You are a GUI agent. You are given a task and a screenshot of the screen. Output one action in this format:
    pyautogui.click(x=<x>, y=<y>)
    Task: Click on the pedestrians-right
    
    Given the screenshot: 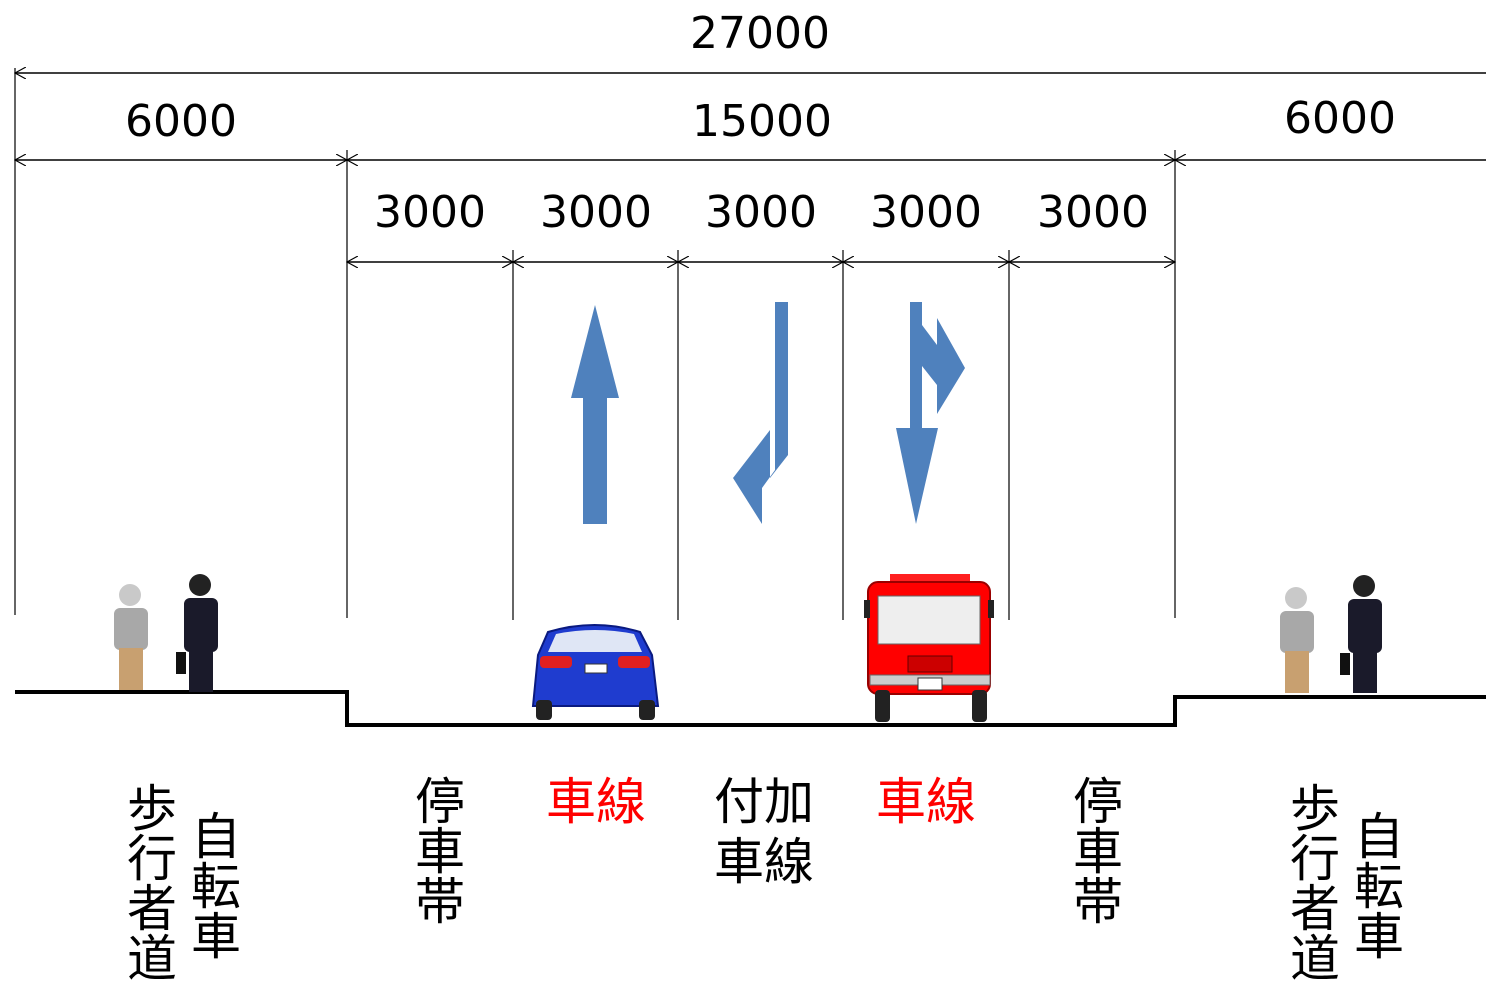 What is the action you would take?
    pyautogui.click(x=1331, y=634)
    